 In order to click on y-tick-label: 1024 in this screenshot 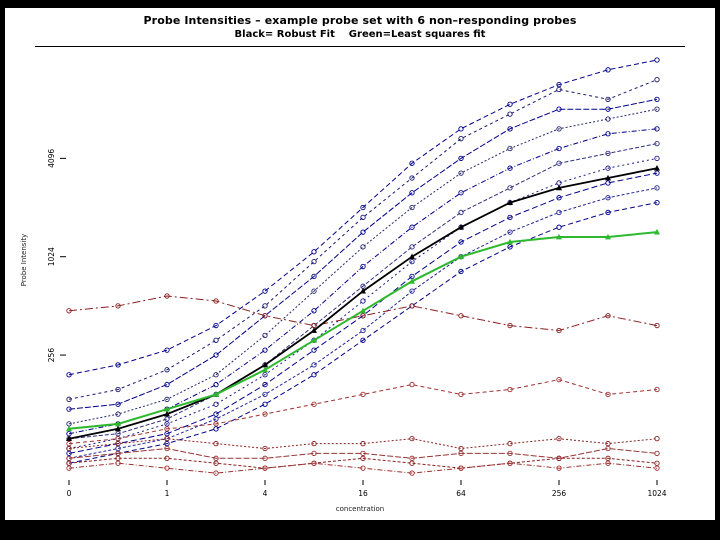, I will do `click(51, 256)`.